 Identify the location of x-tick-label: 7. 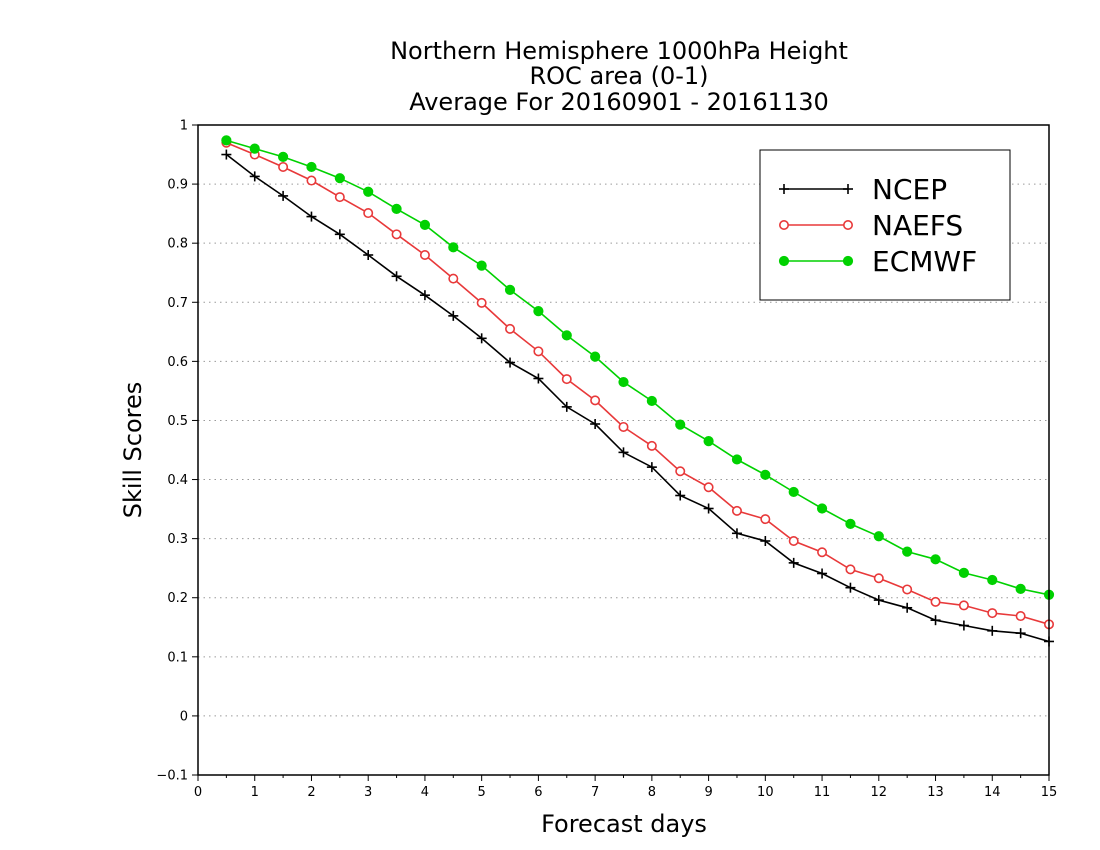
(595, 792).